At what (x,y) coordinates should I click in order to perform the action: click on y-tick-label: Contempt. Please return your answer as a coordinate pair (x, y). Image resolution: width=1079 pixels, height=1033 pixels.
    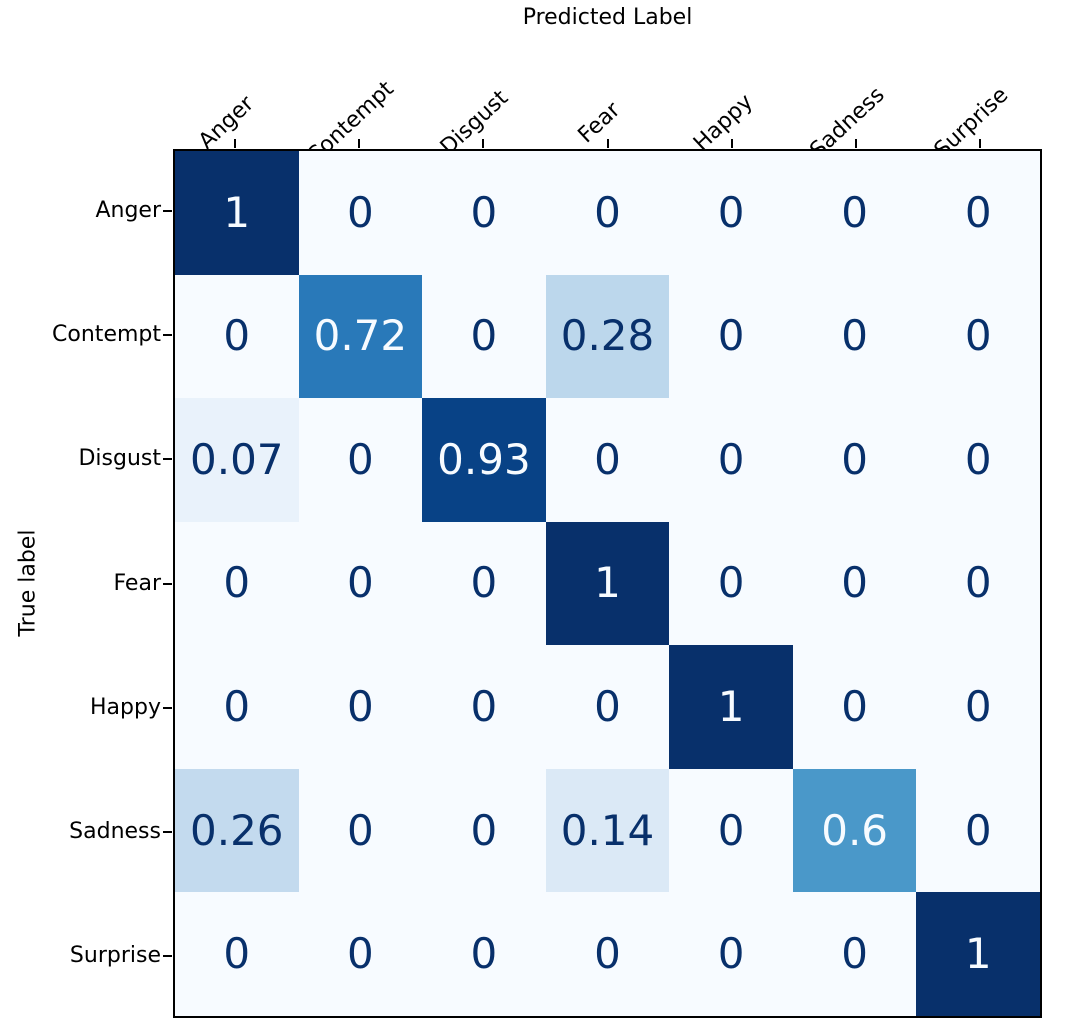
    Looking at the image, I should click on (106, 335).